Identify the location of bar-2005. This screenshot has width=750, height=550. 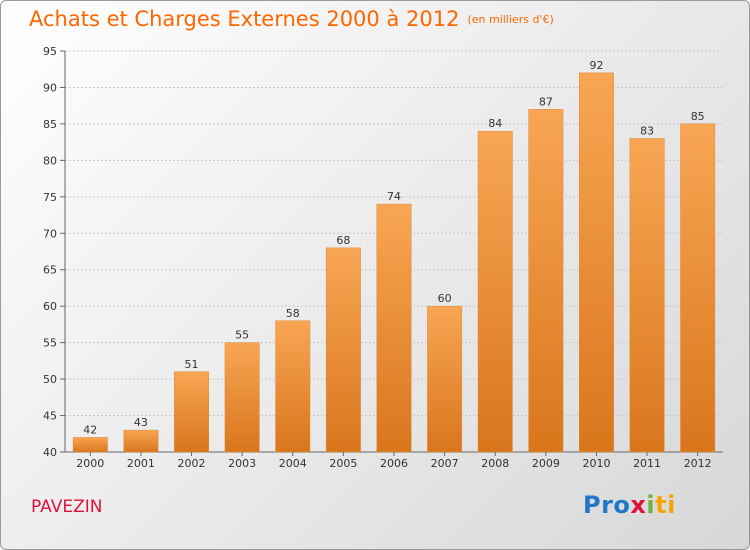
(343, 350).